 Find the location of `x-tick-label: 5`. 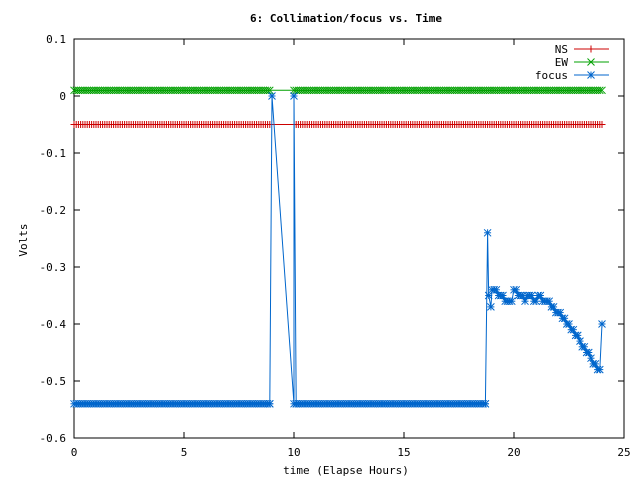

x-tick-label: 5 is located at coordinates (184, 452).